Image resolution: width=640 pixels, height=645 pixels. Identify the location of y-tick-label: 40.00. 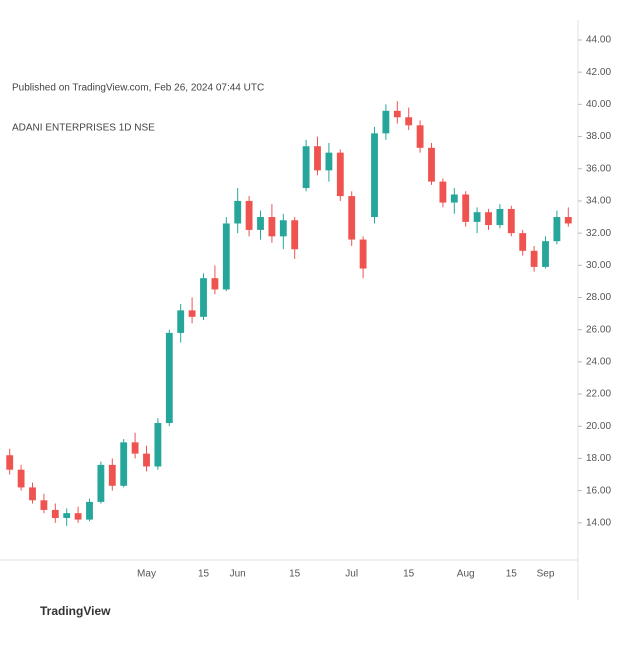
(598, 104).